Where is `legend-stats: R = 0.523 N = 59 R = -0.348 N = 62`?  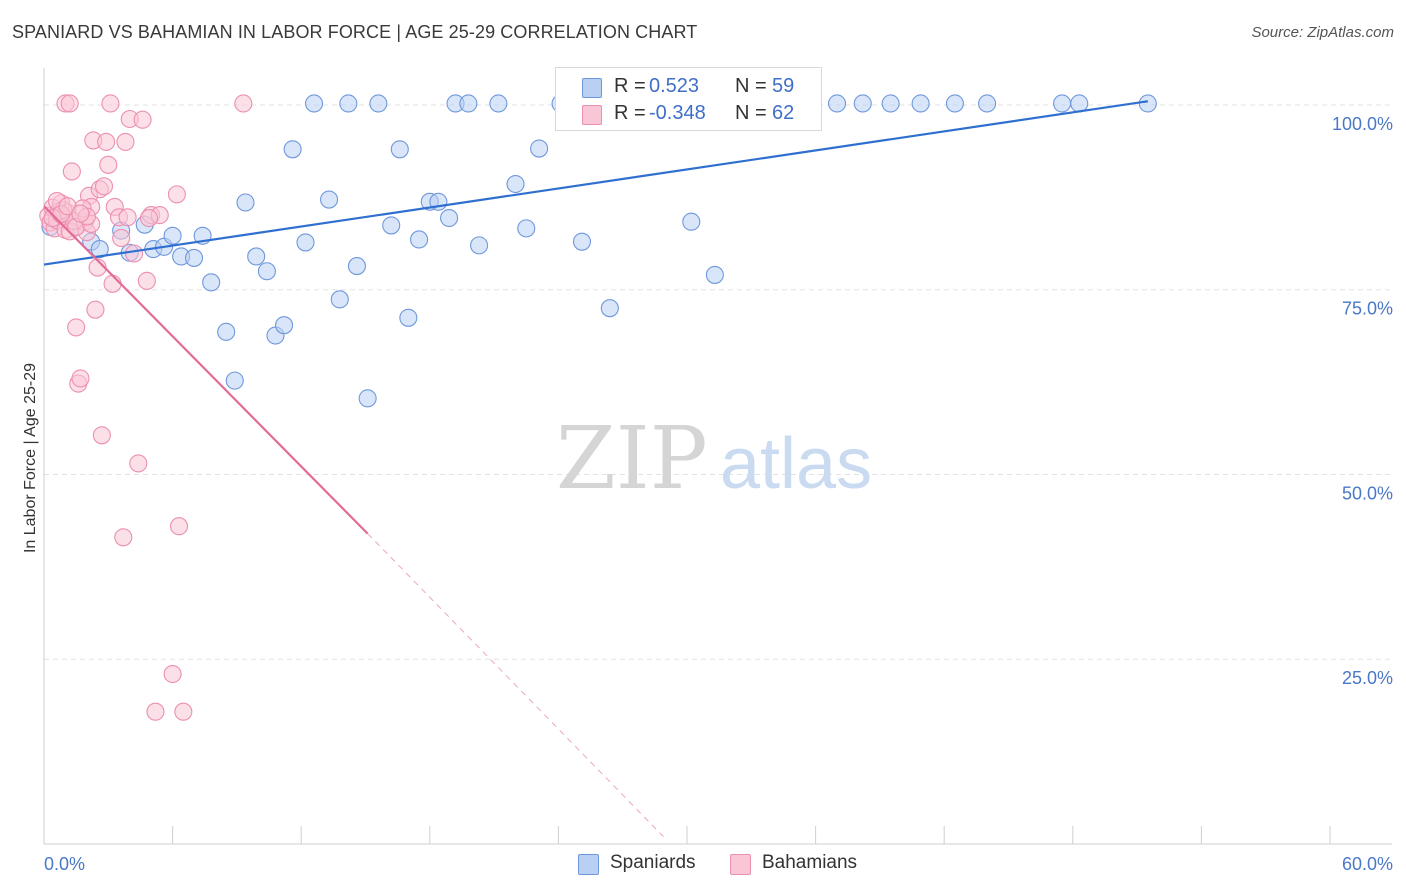
legend-stats: R = 0.523 N = 59 R = -0.348 N = 62 is located at coordinates (688, 99).